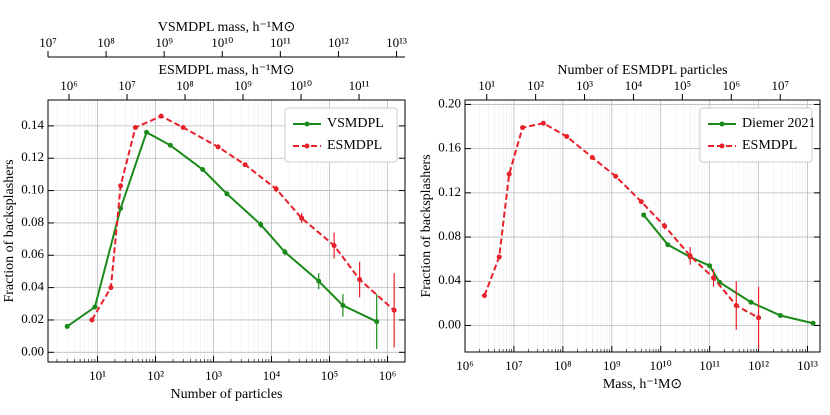 The width and height of the screenshot is (830, 415). What do you see at coordinates (683, 85) in the screenshot?
I see `top-tick-label: 10⁵` at bounding box center [683, 85].